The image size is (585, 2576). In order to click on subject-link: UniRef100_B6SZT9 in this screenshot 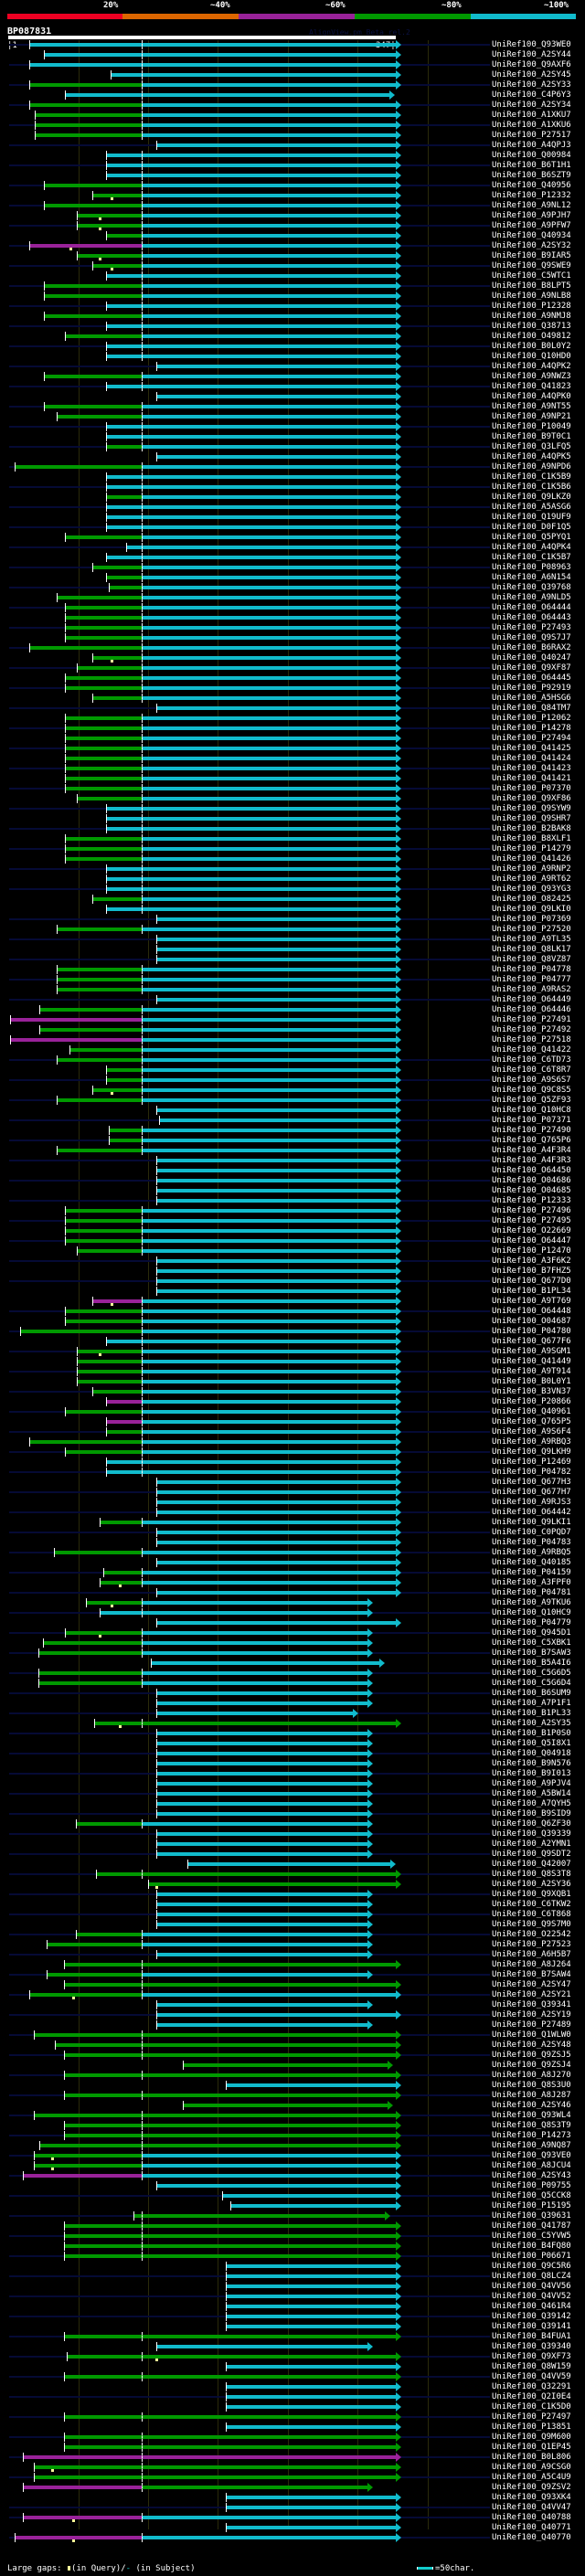, I will do `click(532, 175)`.